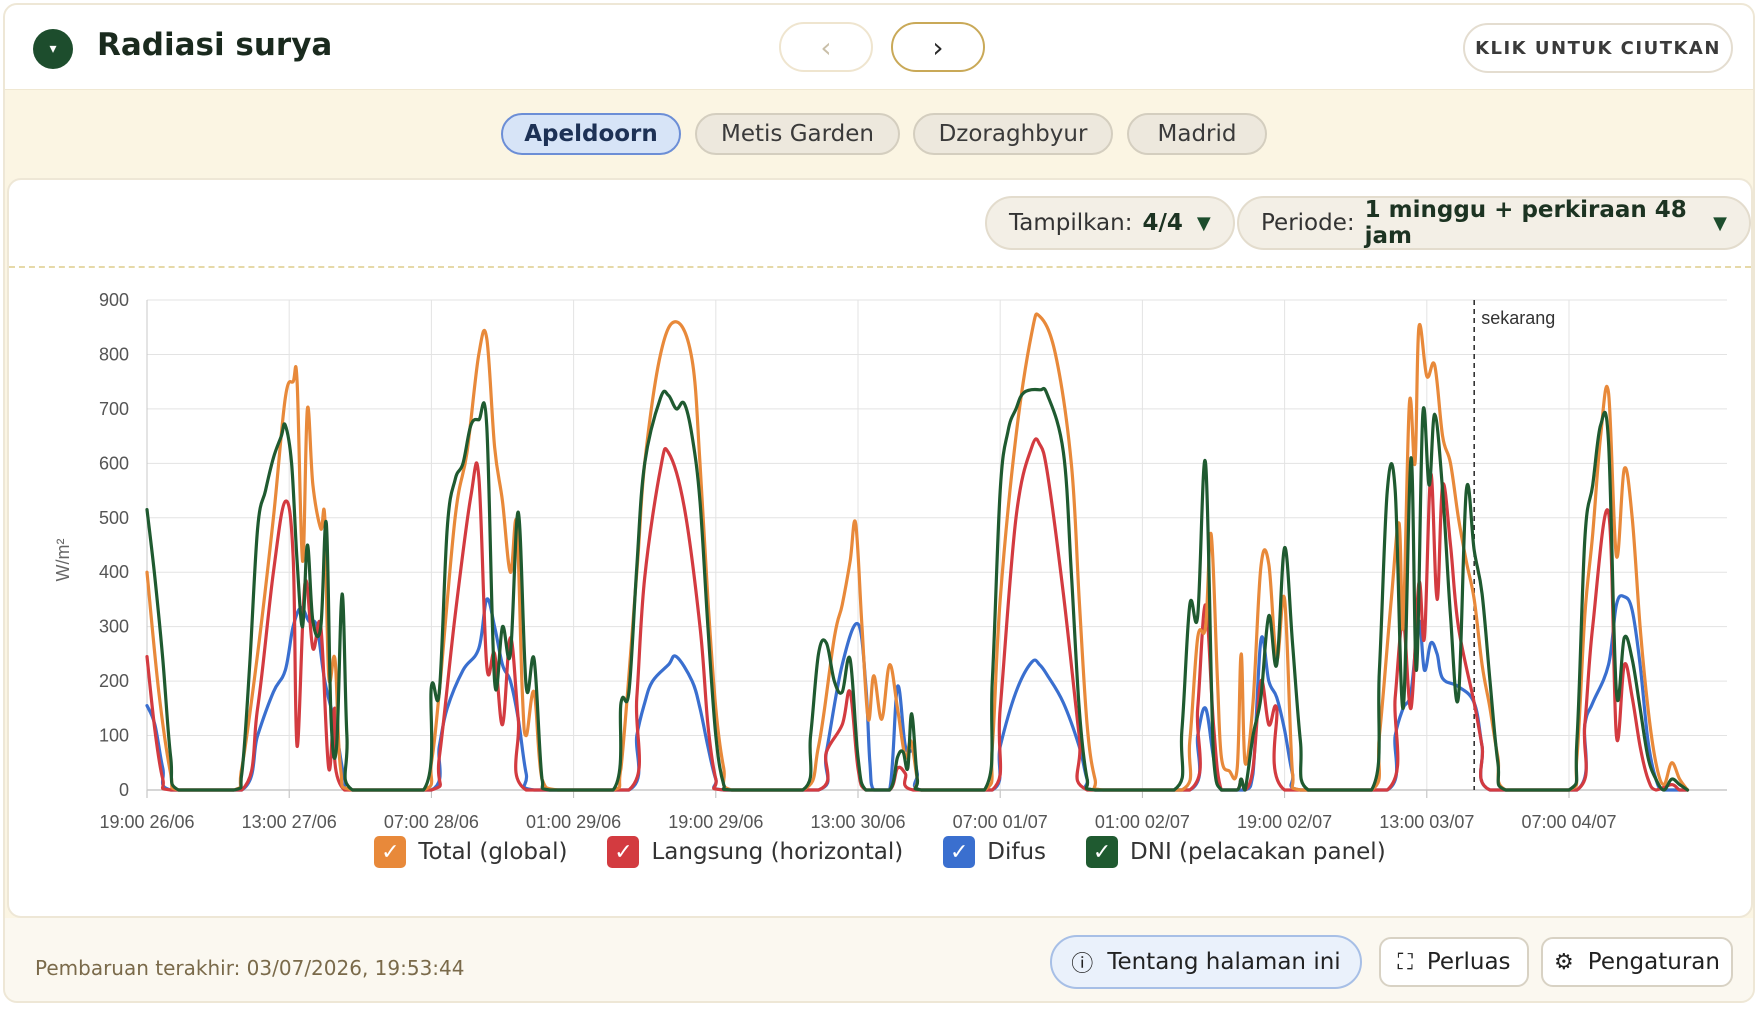  What do you see at coordinates (1258, 852) in the screenshot?
I see `legend-label: DNI (pelacakan panel)` at bounding box center [1258, 852].